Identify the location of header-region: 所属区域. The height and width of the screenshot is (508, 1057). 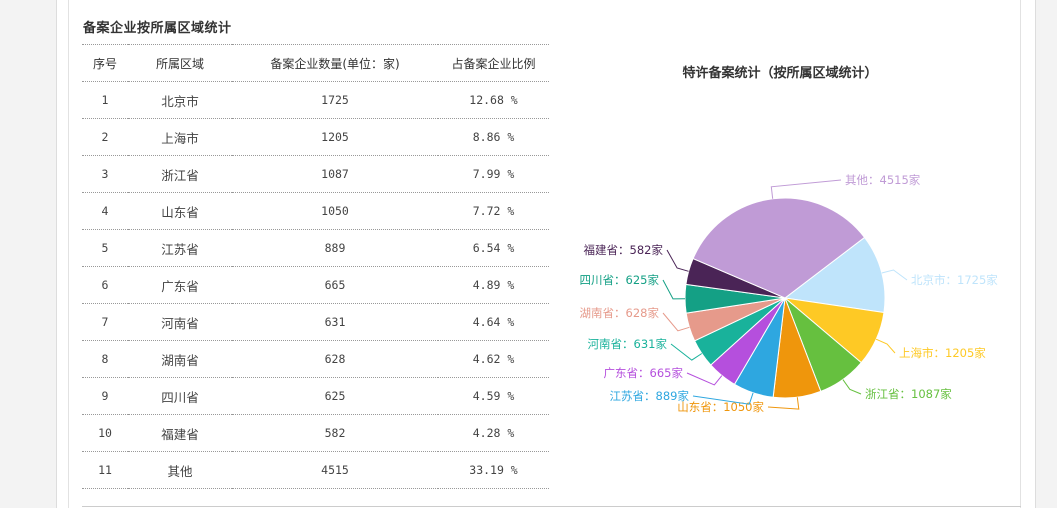
(180, 63).